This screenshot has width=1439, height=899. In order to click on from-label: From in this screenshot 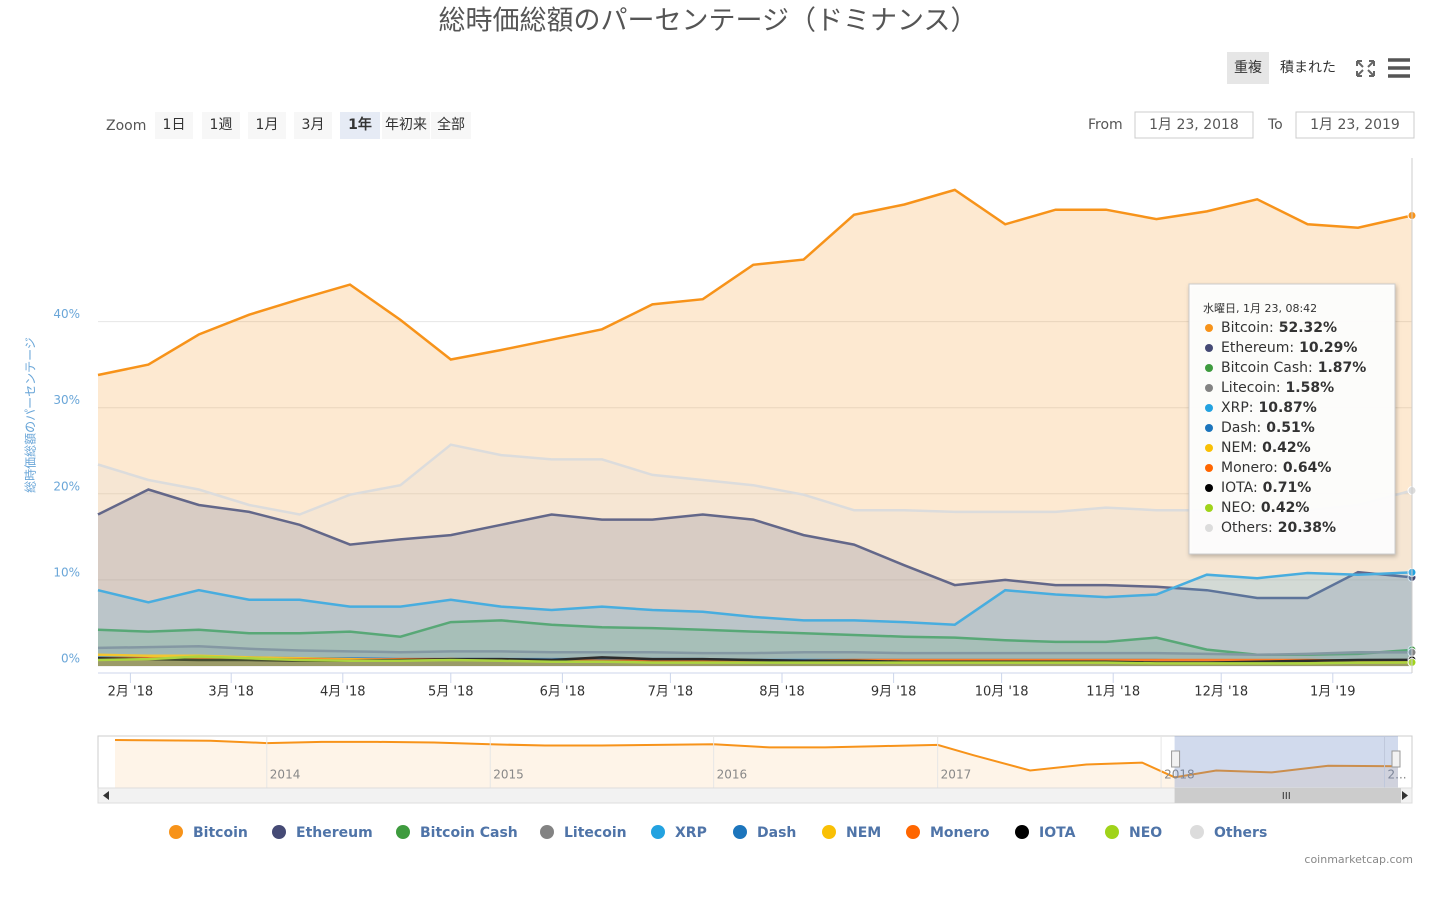, I will do `click(1105, 125)`.